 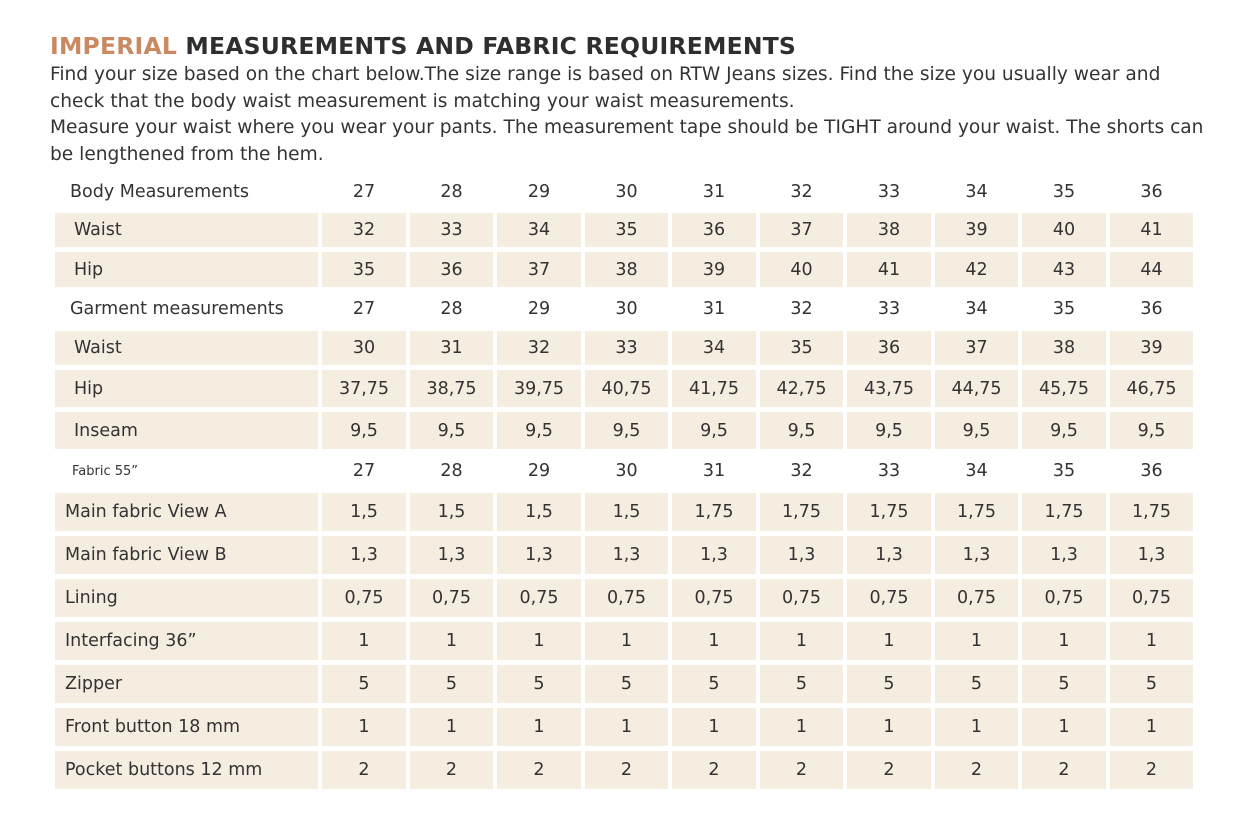 I want to click on row-label: Interfacing 36”, so click(x=186, y=641).